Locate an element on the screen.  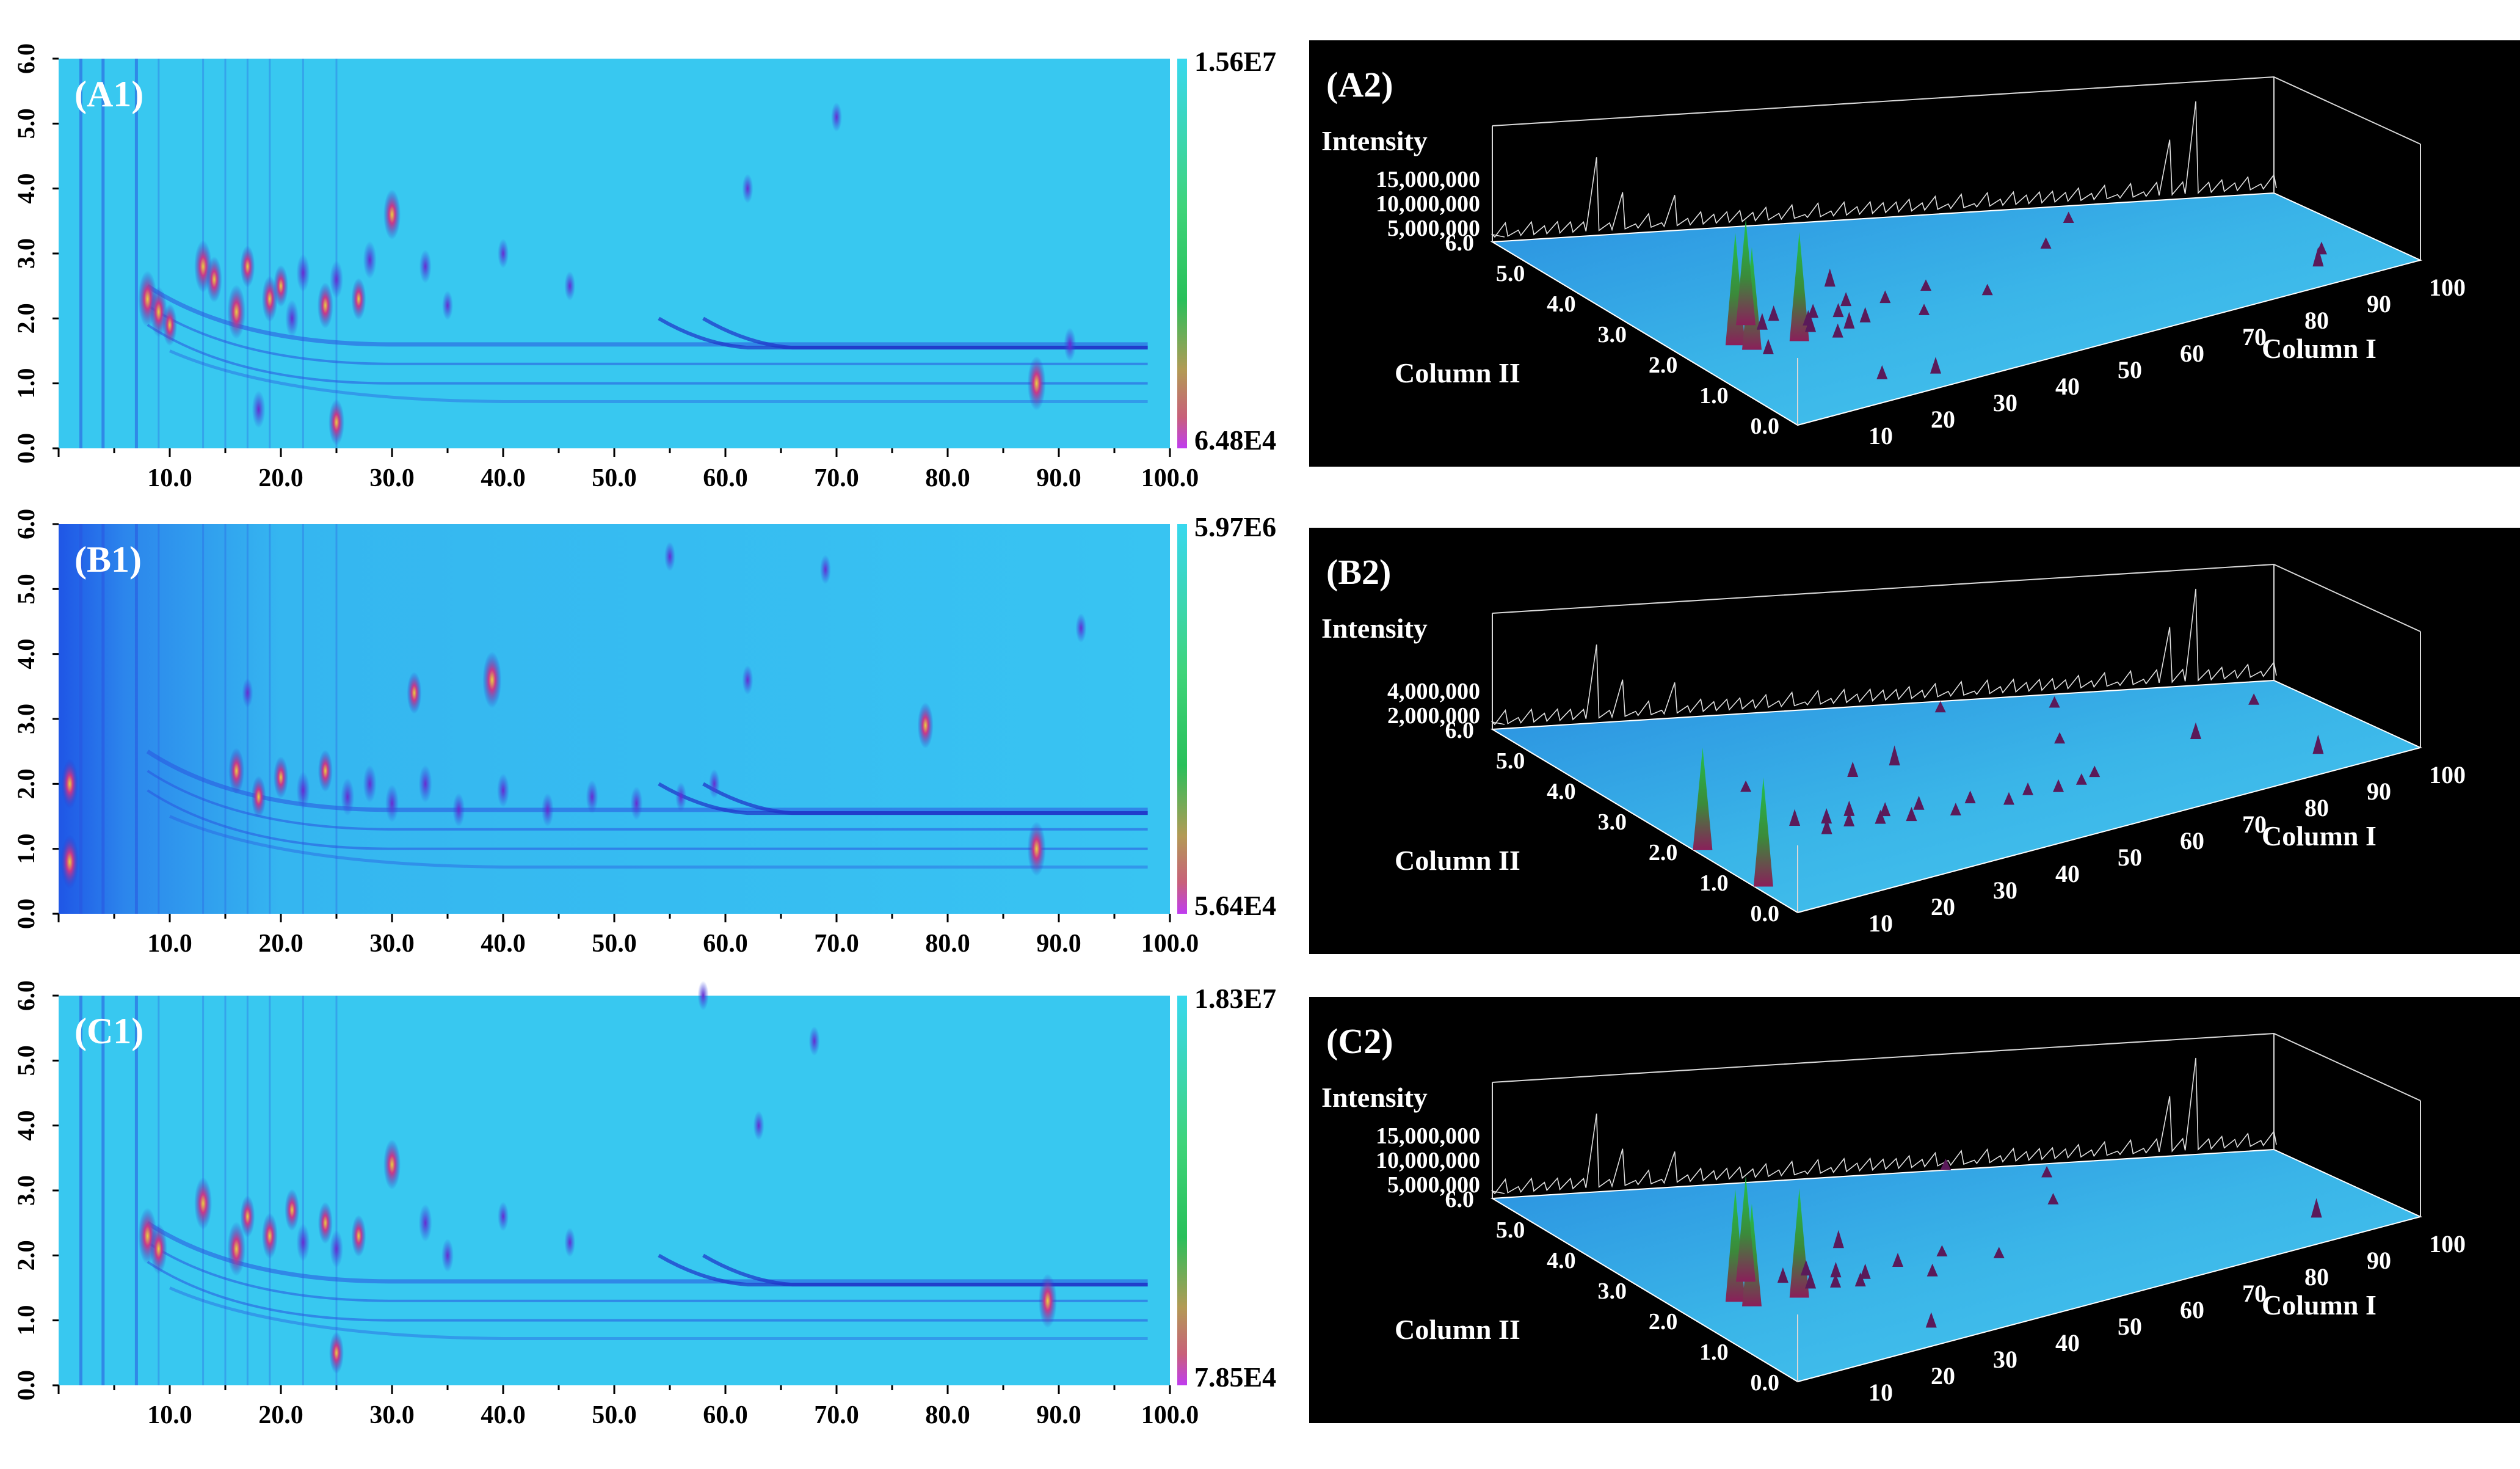
column-ii-tick-label: 3.0 is located at coordinates (1612, 335).